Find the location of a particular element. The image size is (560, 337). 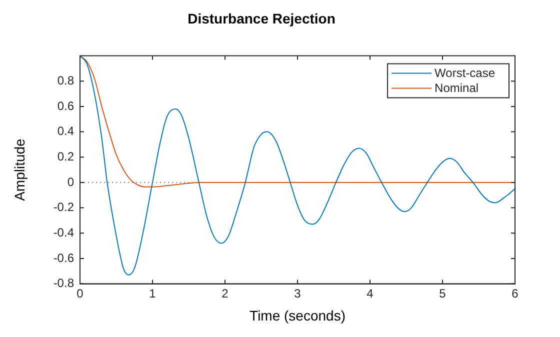

x-tick-label: 4 is located at coordinates (370, 293).